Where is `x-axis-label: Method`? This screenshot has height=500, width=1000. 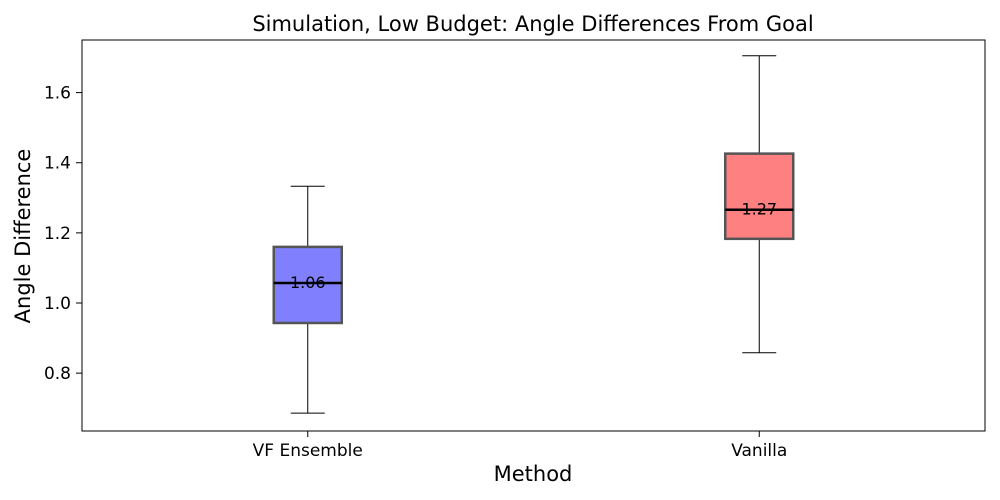 x-axis-label: Method is located at coordinates (533, 474).